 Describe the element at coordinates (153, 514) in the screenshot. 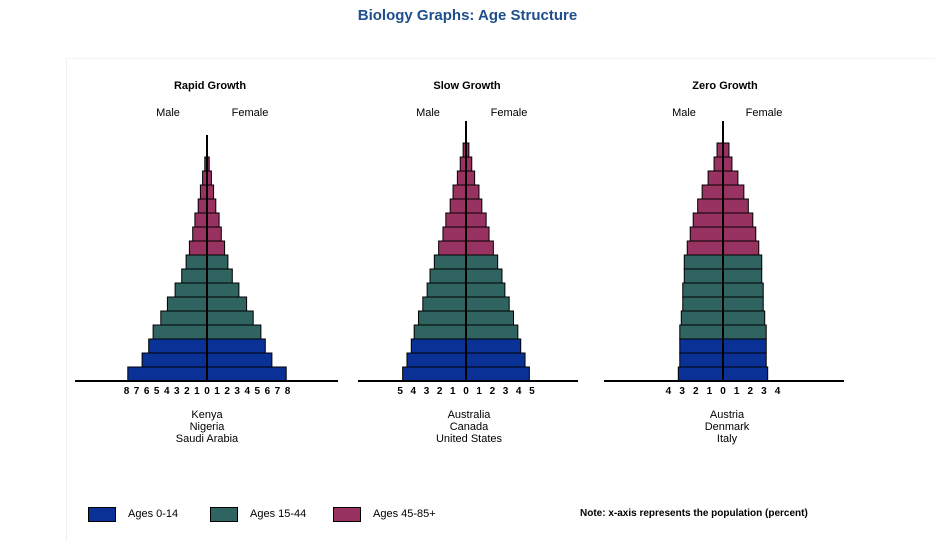

I see `legend-label-ages-0-14: Ages 0-14` at that location.